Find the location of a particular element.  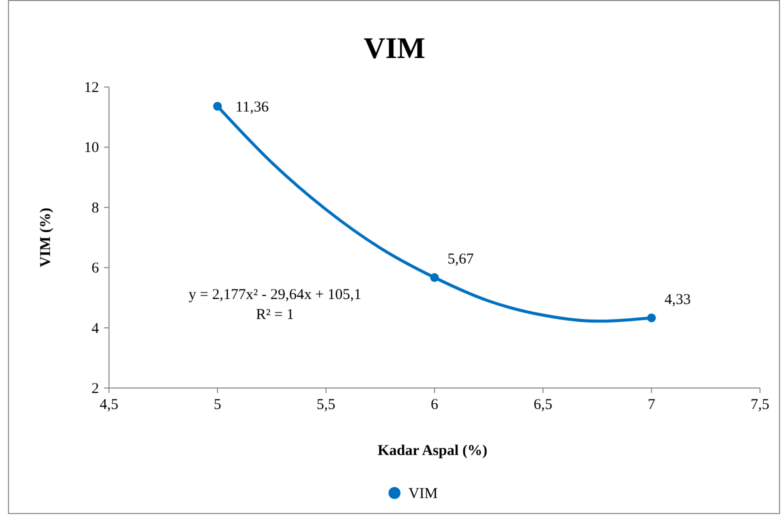

y-axis-title: VIM (%) is located at coordinates (46, 238).